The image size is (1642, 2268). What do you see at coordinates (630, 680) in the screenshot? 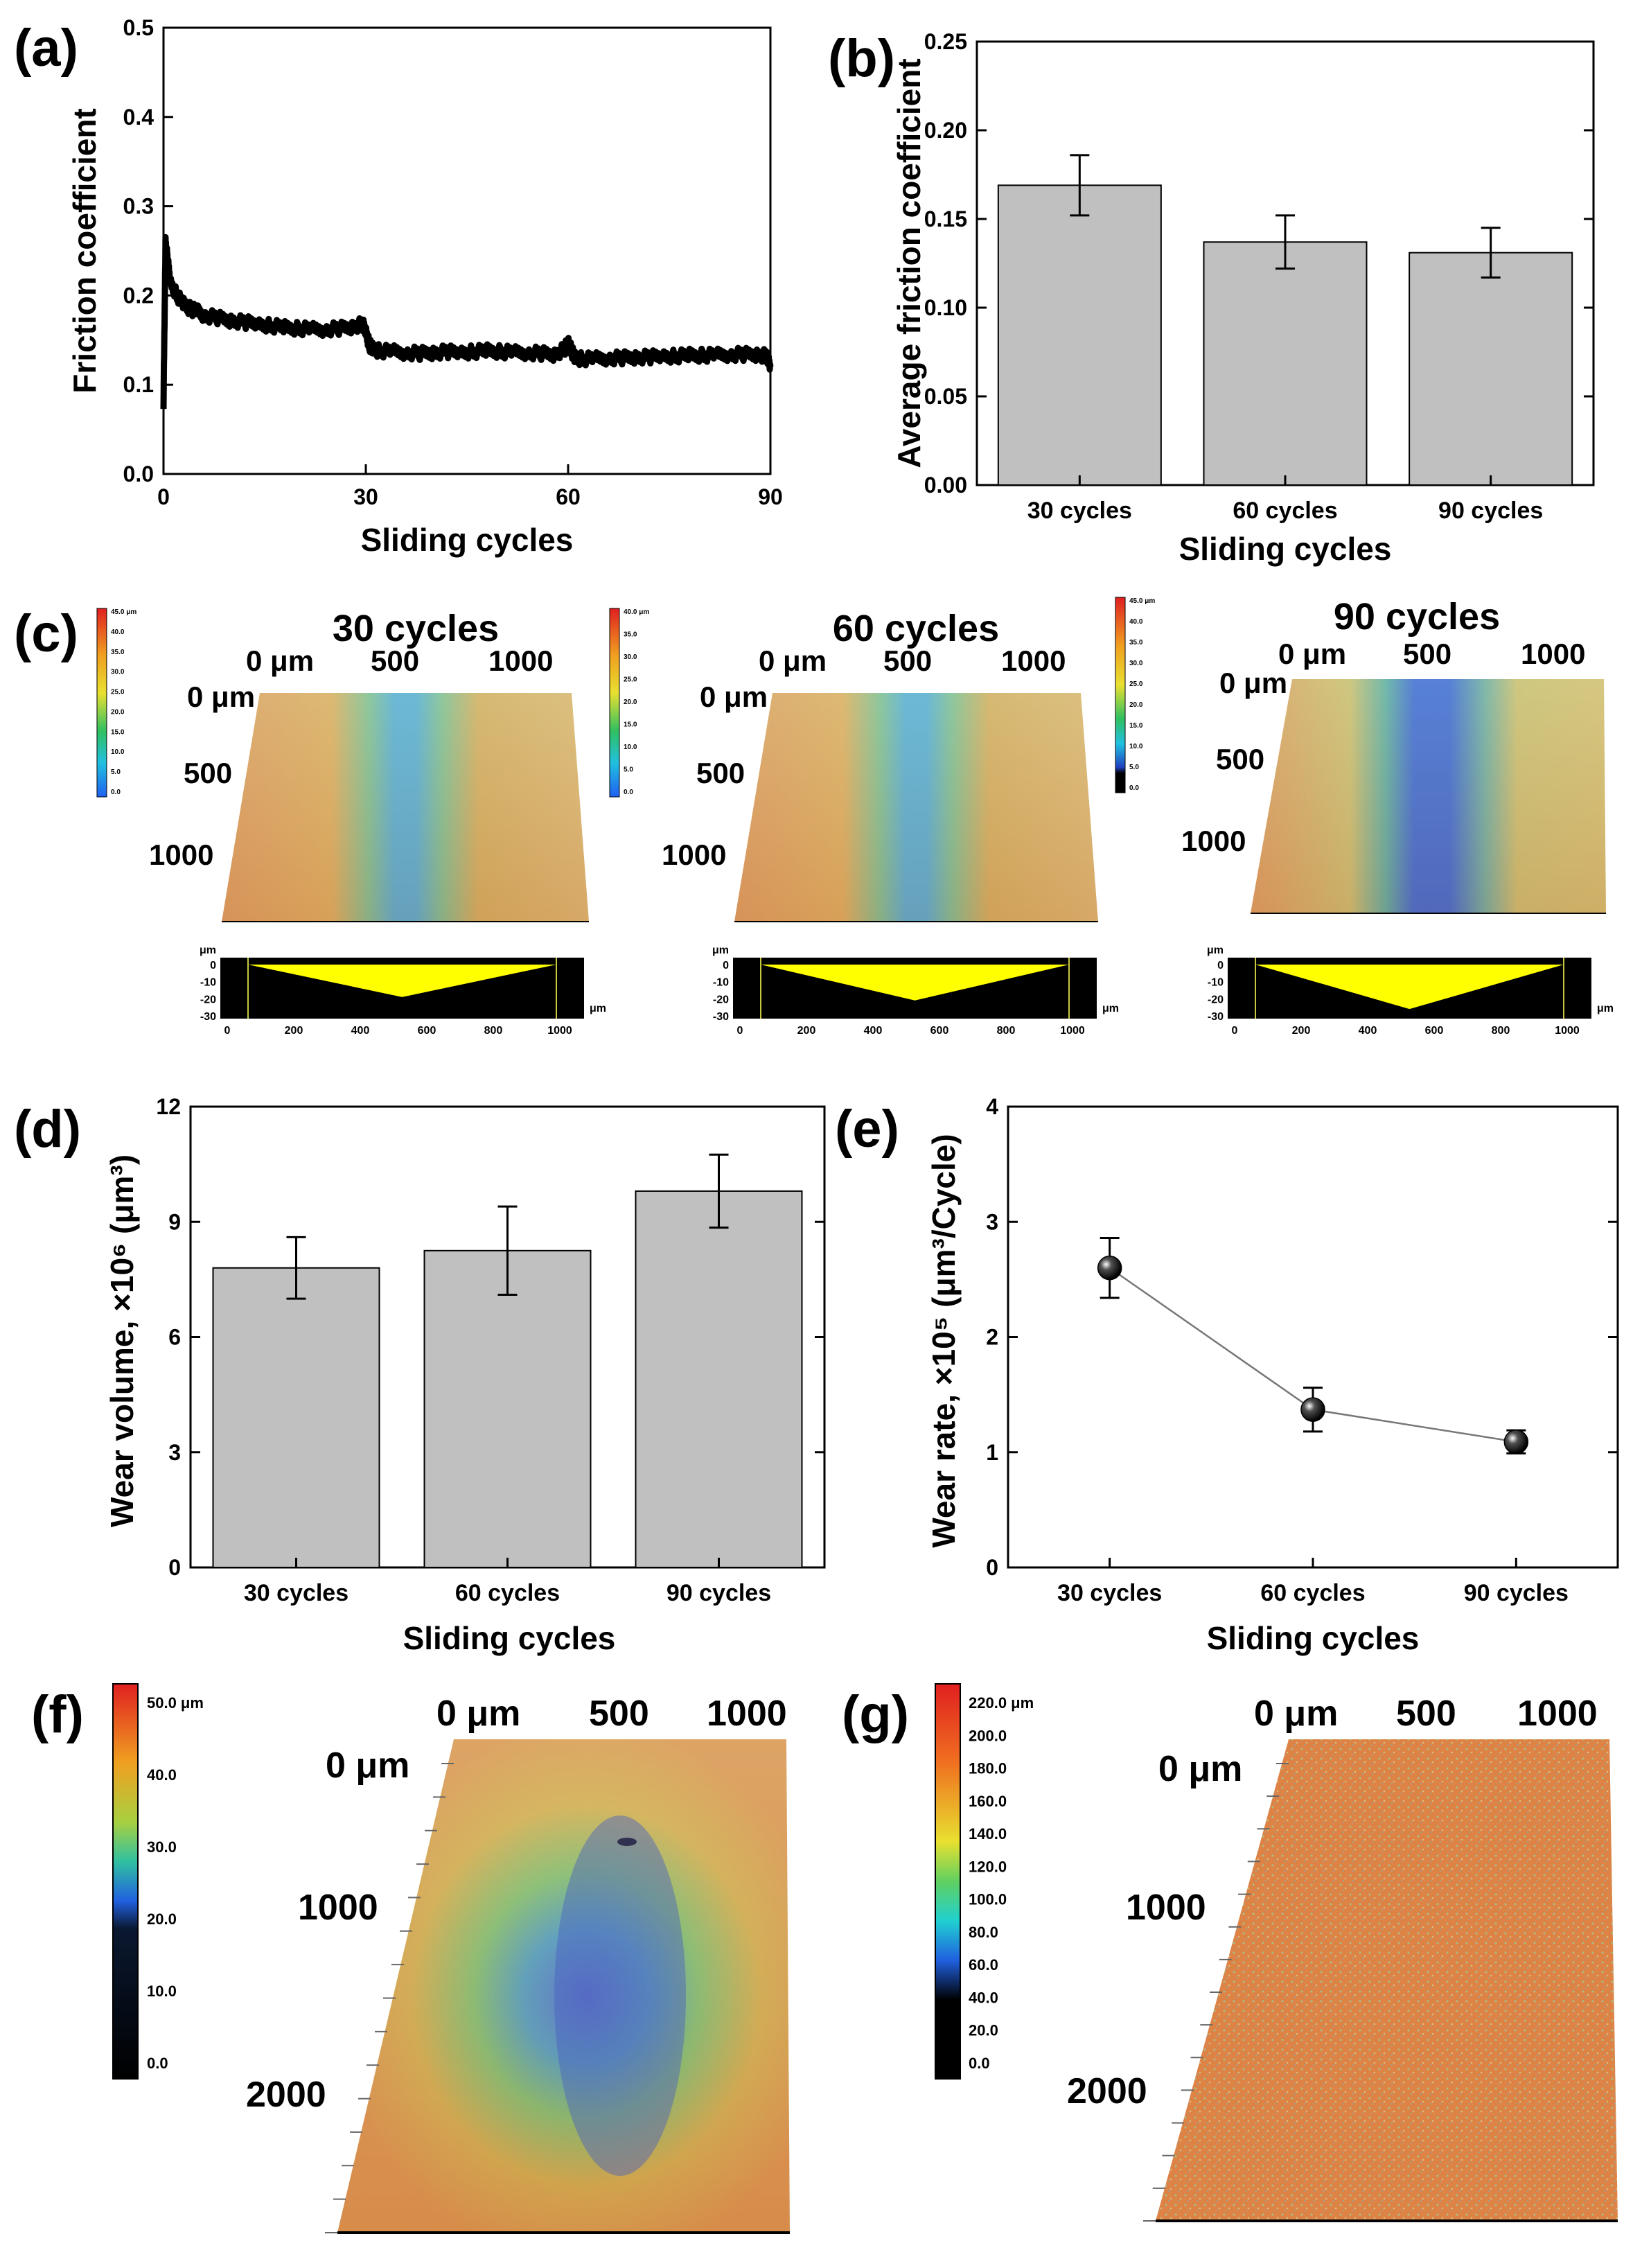
I see `panel-c-colorbar-label: 25.0` at bounding box center [630, 680].